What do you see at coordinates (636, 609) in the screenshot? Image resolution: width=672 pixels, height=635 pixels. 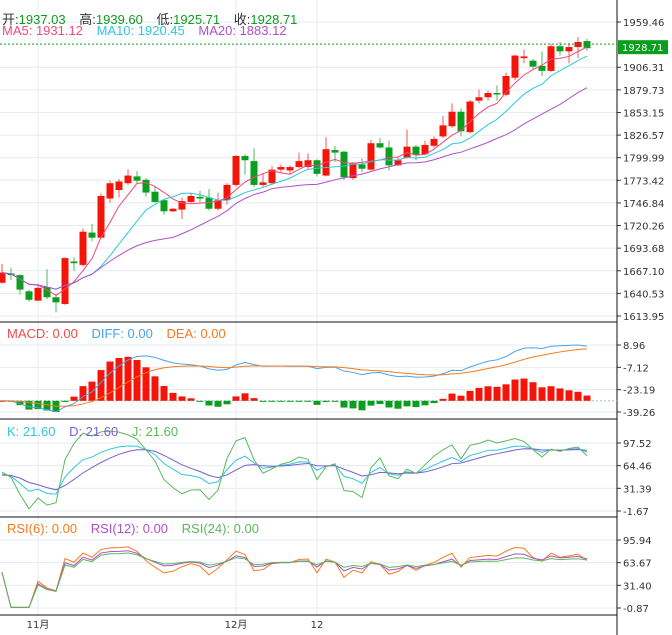 I see `rsi-tick-label: -0.87` at bounding box center [636, 609].